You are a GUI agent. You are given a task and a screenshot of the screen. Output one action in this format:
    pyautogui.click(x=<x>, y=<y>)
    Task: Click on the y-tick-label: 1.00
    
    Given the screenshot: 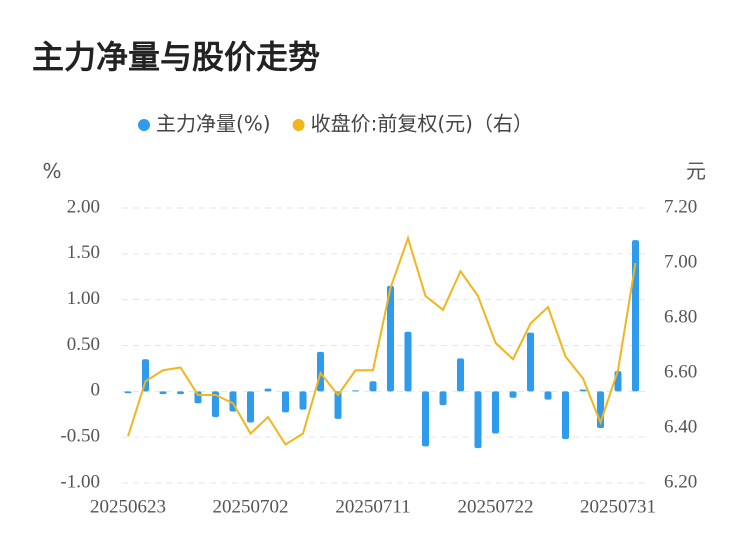 What is the action you would take?
    pyautogui.click(x=83, y=298)
    